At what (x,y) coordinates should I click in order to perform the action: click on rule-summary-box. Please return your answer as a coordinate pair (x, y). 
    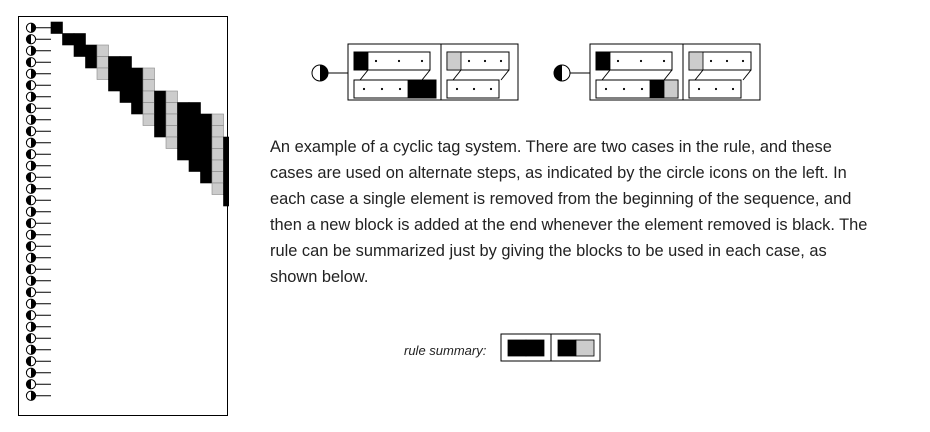
    Looking at the image, I should click on (550, 347).